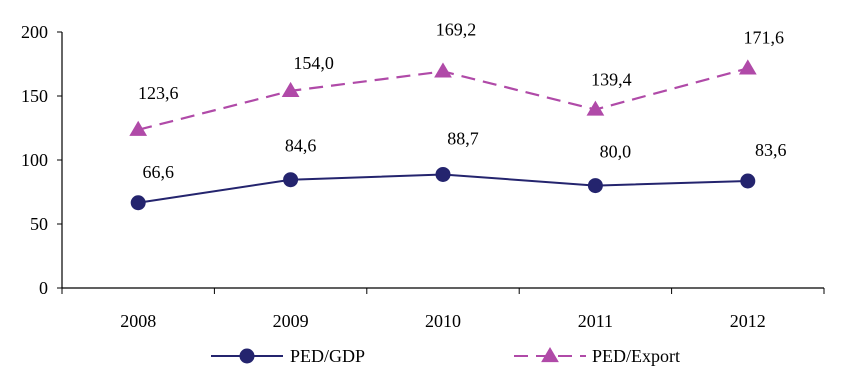 This screenshot has width=844, height=367. I want to click on data-label: 123,6, so click(158, 93).